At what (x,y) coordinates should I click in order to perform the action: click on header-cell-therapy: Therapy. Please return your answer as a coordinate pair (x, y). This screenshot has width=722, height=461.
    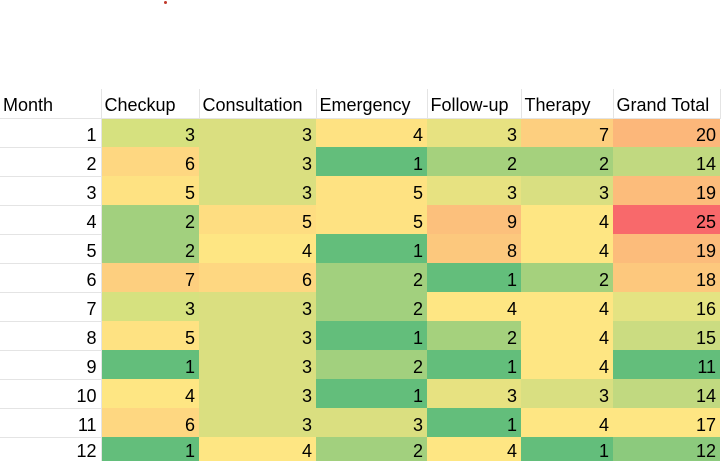
    Looking at the image, I should click on (567, 104).